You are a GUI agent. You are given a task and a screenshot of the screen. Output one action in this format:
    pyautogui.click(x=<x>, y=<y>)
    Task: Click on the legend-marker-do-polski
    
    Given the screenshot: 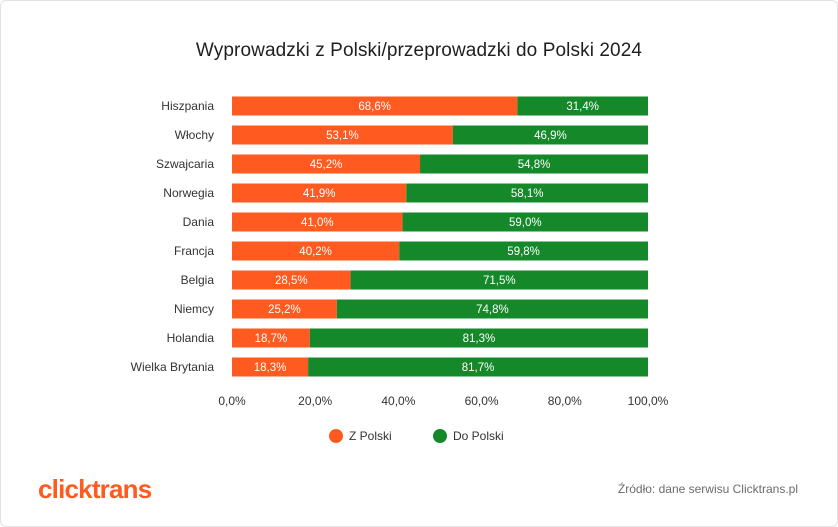 What is the action you would take?
    pyautogui.click(x=440, y=436)
    